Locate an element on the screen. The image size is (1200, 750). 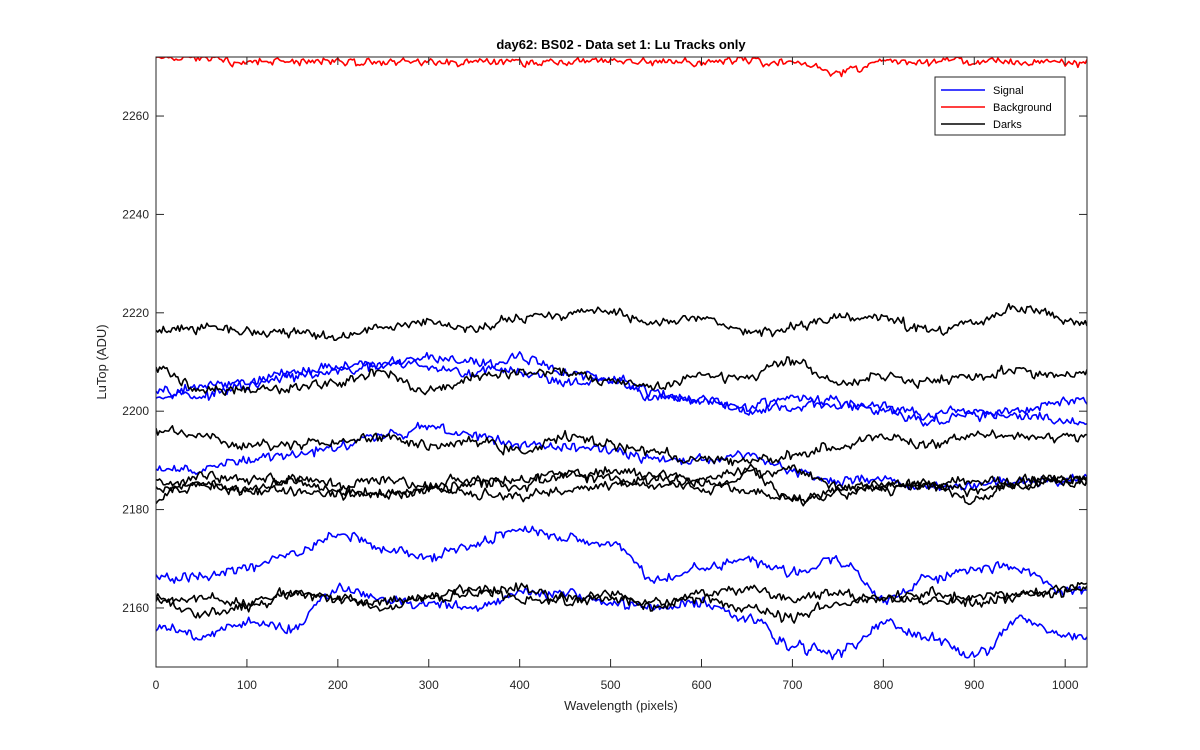
x-tick-label: 100 is located at coordinates (247, 685).